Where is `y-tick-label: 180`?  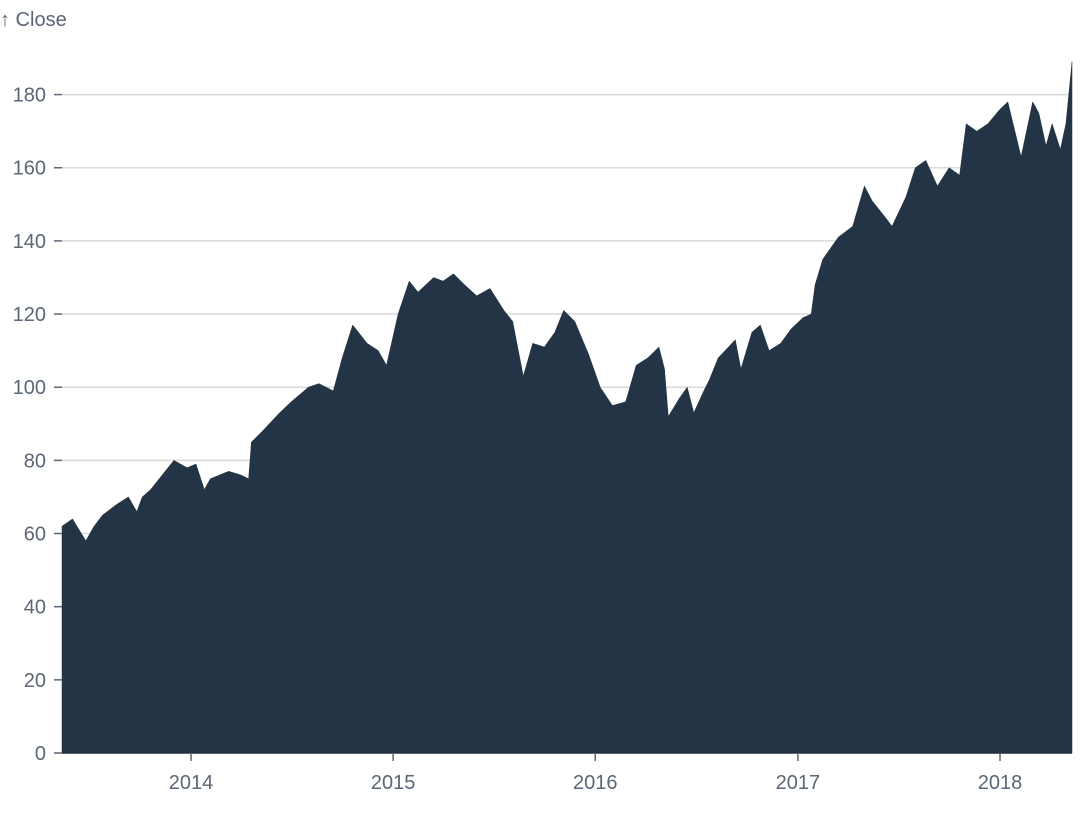 y-tick-label: 180 is located at coordinates (29, 96).